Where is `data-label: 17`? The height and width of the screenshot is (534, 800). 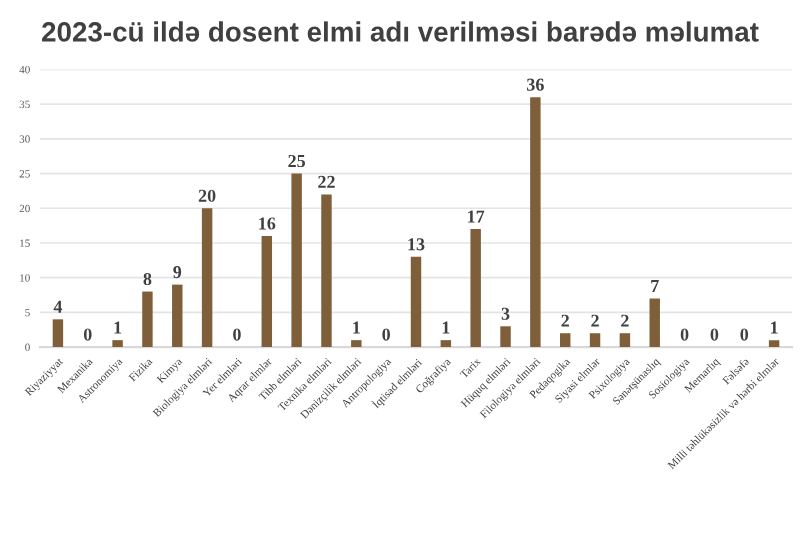
data-label: 17 is located at coordinates (476, 216).